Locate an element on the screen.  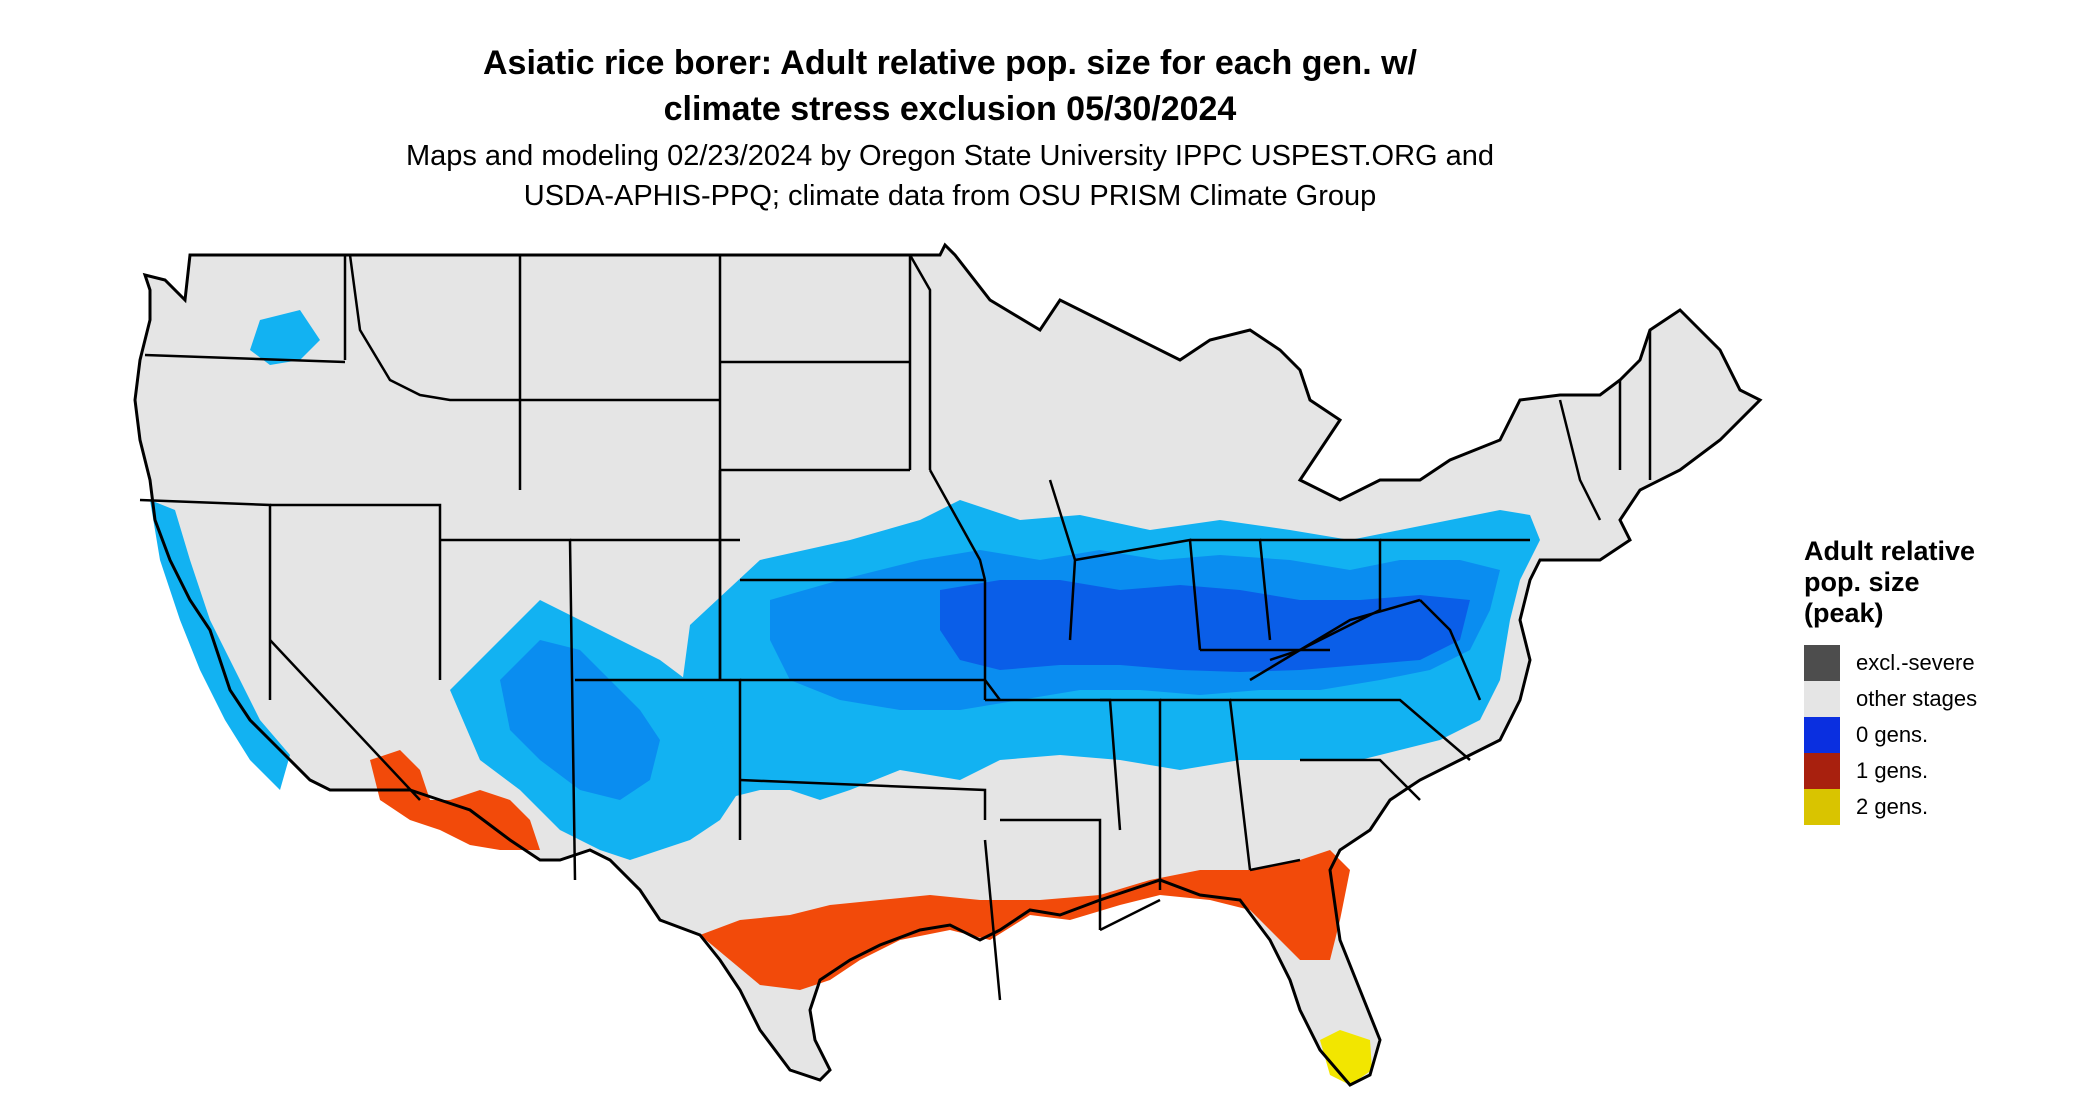
legend-title: Adult relative pop. size (peak) is located at coordinates (1949, 582).